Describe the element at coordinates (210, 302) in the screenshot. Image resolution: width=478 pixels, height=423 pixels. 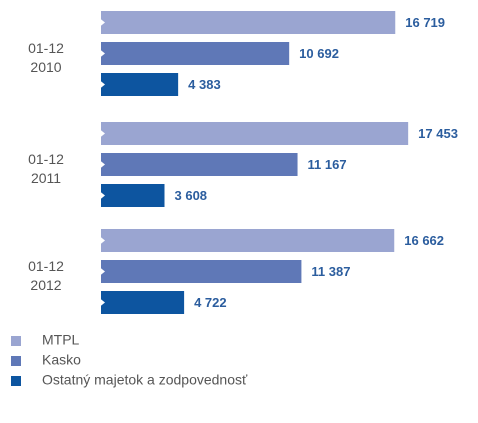
I see `value-label: 4 722` at that location.